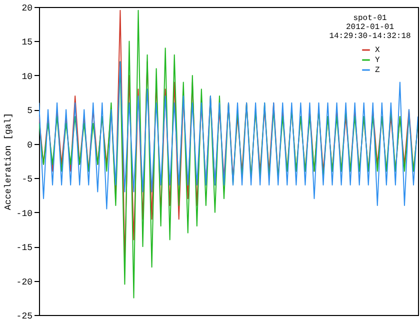 The height and width of the screenshot is (324, 420). Describe the element at coordinates (27, 43) in the screenshot. I see `y-tick-label: 15` at that location.